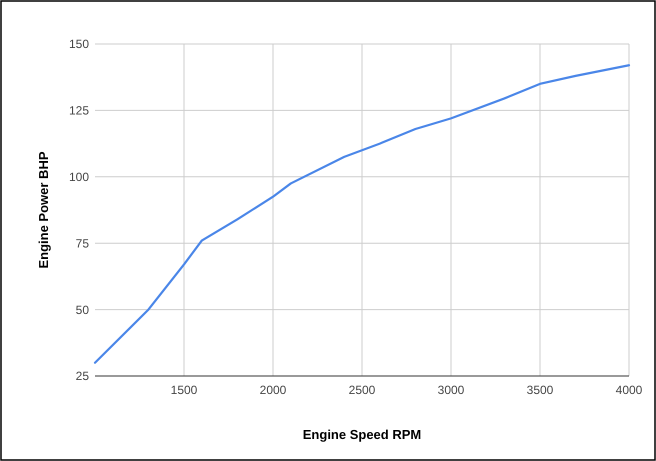 The width and height of the screenshot is (656, 461). Describe the element at coordinates (451, 390) in the screenshot. I see `x-tick-label: 3000` at that location.